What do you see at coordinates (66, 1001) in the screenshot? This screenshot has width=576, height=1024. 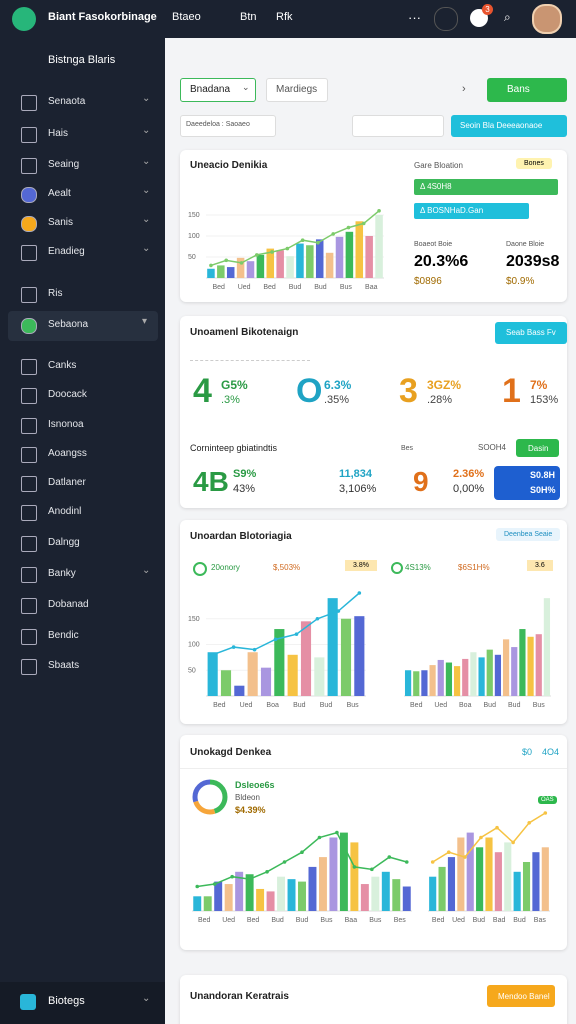 I see `footer-label: Biotegs` at bounding box center [66, 1001].